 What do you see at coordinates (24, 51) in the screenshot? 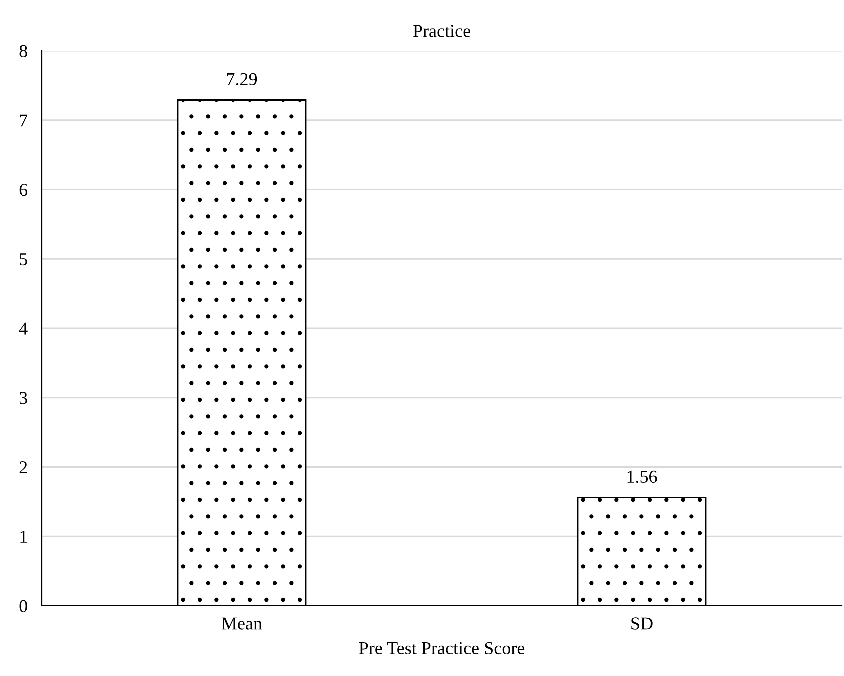
I see `y-tick-label: 8` at bounding box center [24, 51].